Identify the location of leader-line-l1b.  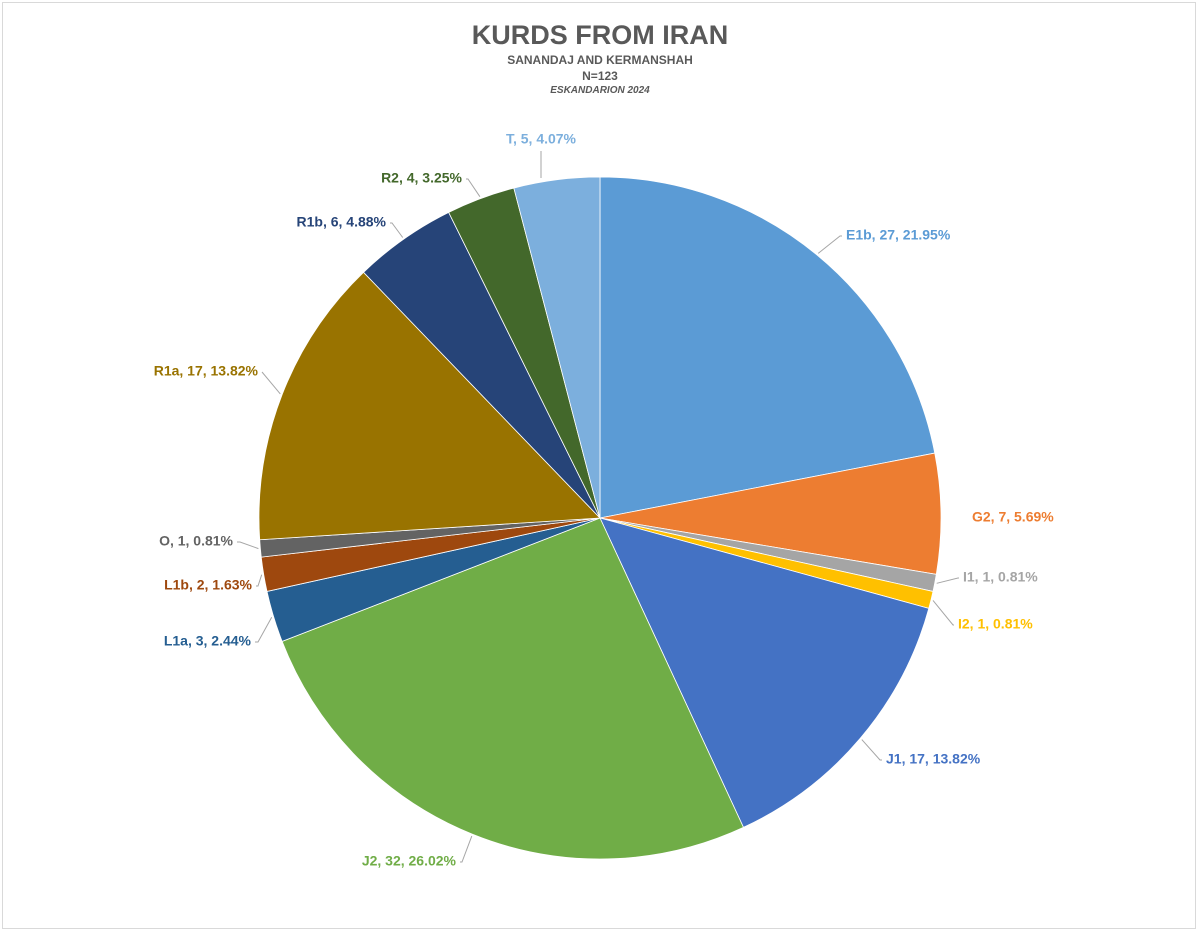
(259, 580).